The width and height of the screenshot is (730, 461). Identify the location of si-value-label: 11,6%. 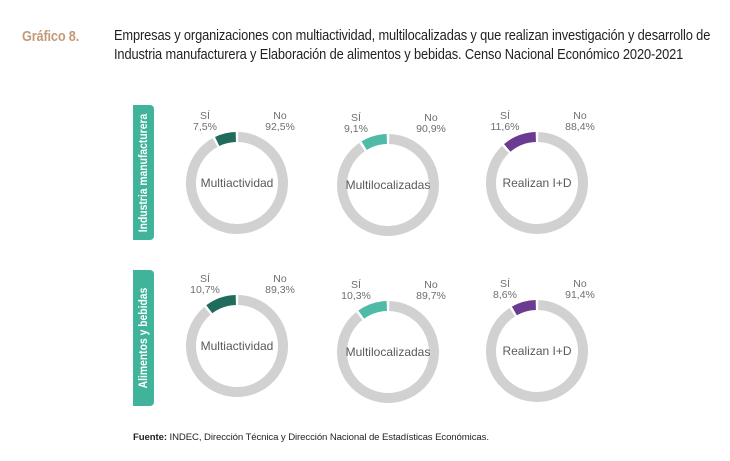
(505, 127).